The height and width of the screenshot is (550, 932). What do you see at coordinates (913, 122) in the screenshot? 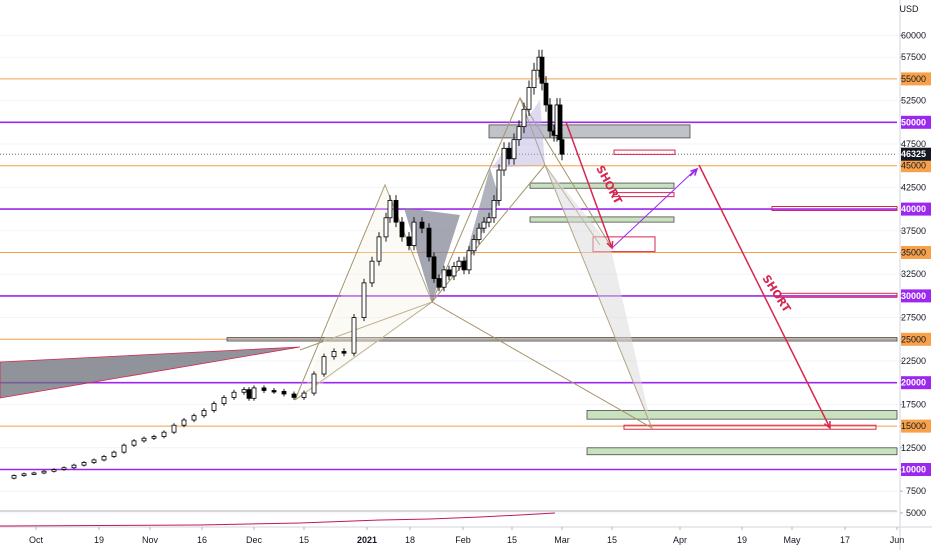
I see `level-badge-text-50000: 50000` at bounding box center [913, 122].